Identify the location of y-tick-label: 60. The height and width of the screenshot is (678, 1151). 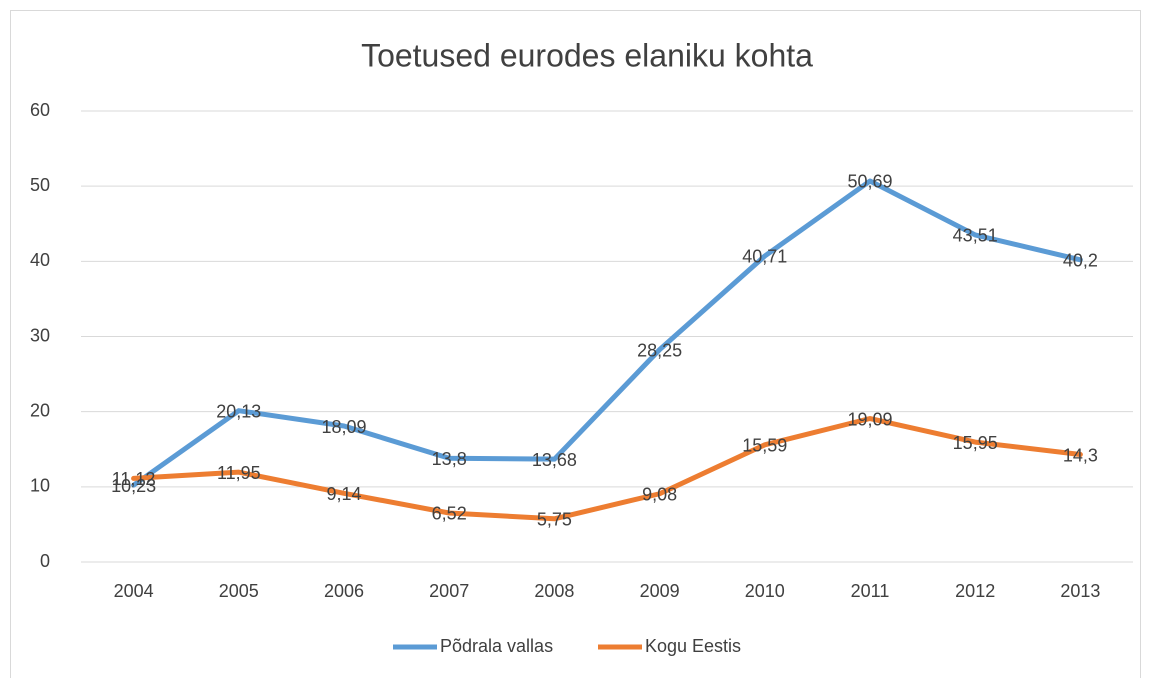
(40, 110).